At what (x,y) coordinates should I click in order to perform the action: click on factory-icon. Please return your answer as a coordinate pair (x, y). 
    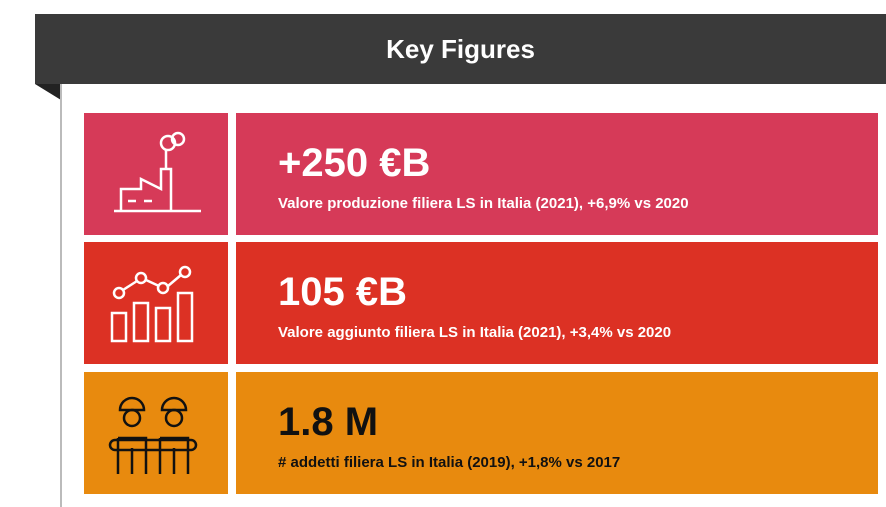
    Looking at the image, I should click on (157, 172).